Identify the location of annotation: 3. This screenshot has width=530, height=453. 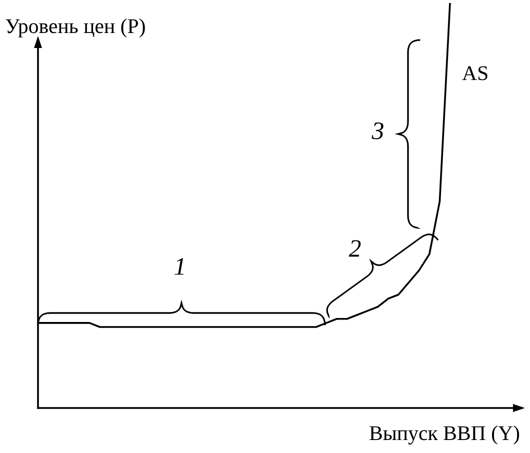
(378, 131).